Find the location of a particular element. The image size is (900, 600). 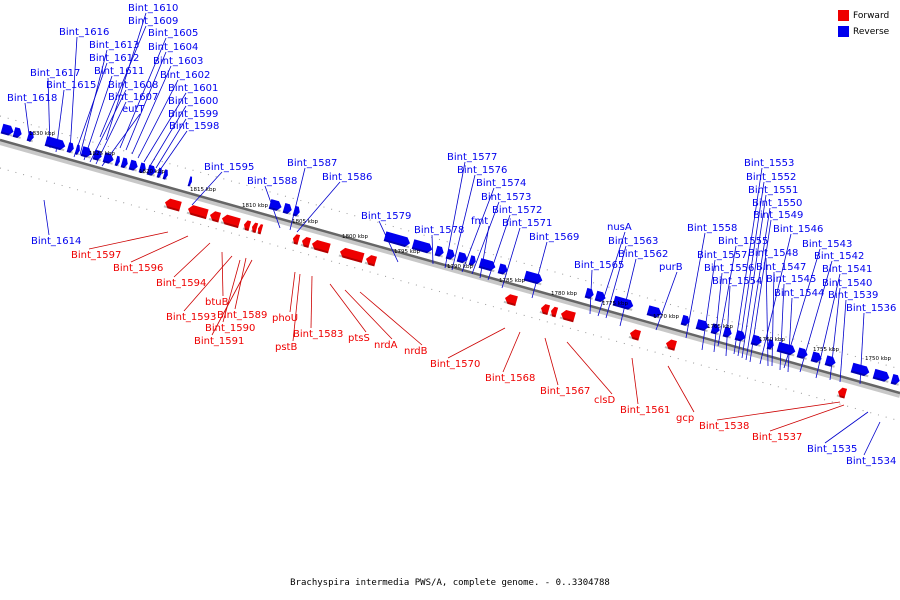

gene-label-bint-1583: Bint_1583 is located at coordinates (318, 334).